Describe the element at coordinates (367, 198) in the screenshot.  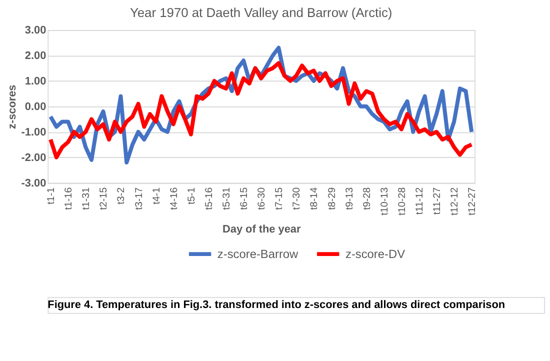
I see `x-tick-label: t9-28` at that location.